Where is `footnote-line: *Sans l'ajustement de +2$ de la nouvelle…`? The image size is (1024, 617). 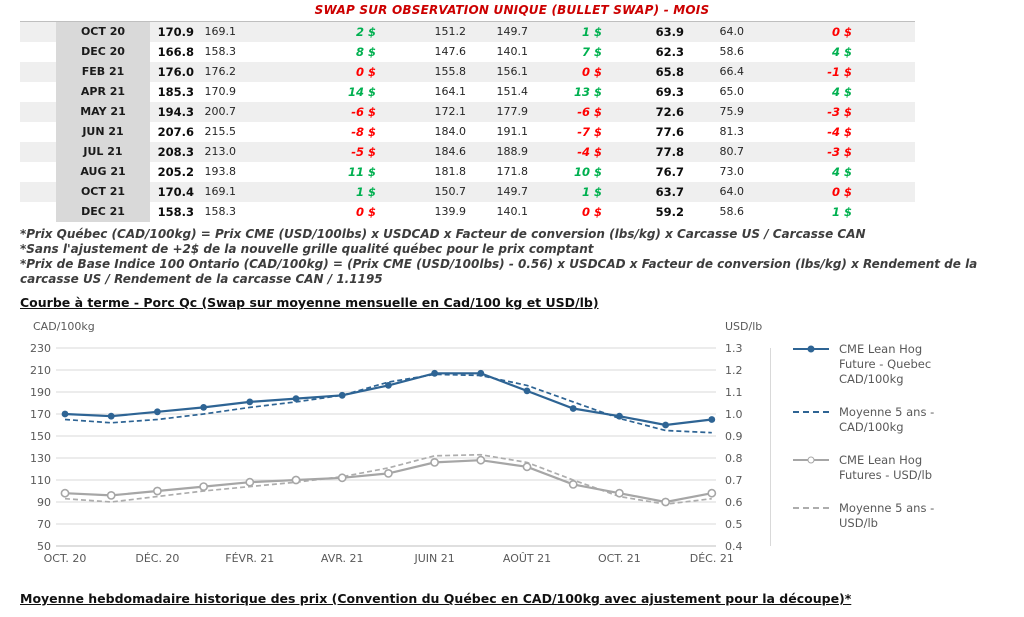
footnote-line: *Sans l'ajustement de +2$ de la nouvelle… is located at coordinates (307, 249).